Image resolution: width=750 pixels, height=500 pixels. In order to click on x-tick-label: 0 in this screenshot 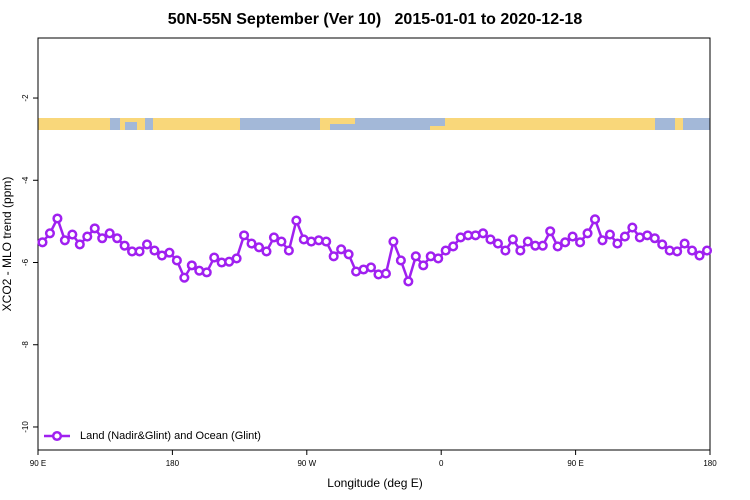, I will do `click(441, 463)`.